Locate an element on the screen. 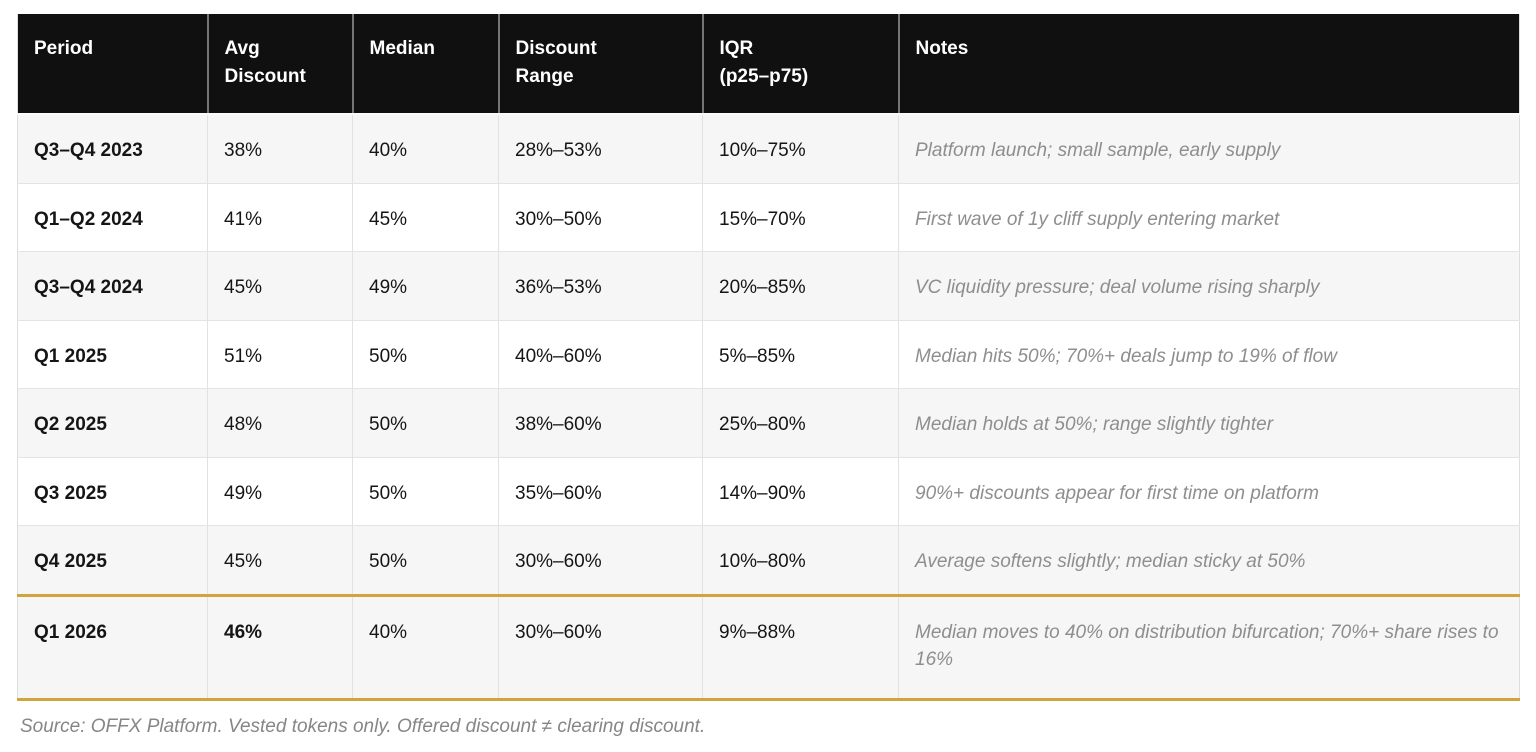 This screenshot has height=752, width=1536. cell-avg_discount: 51% is located at coordinates (280, 354).